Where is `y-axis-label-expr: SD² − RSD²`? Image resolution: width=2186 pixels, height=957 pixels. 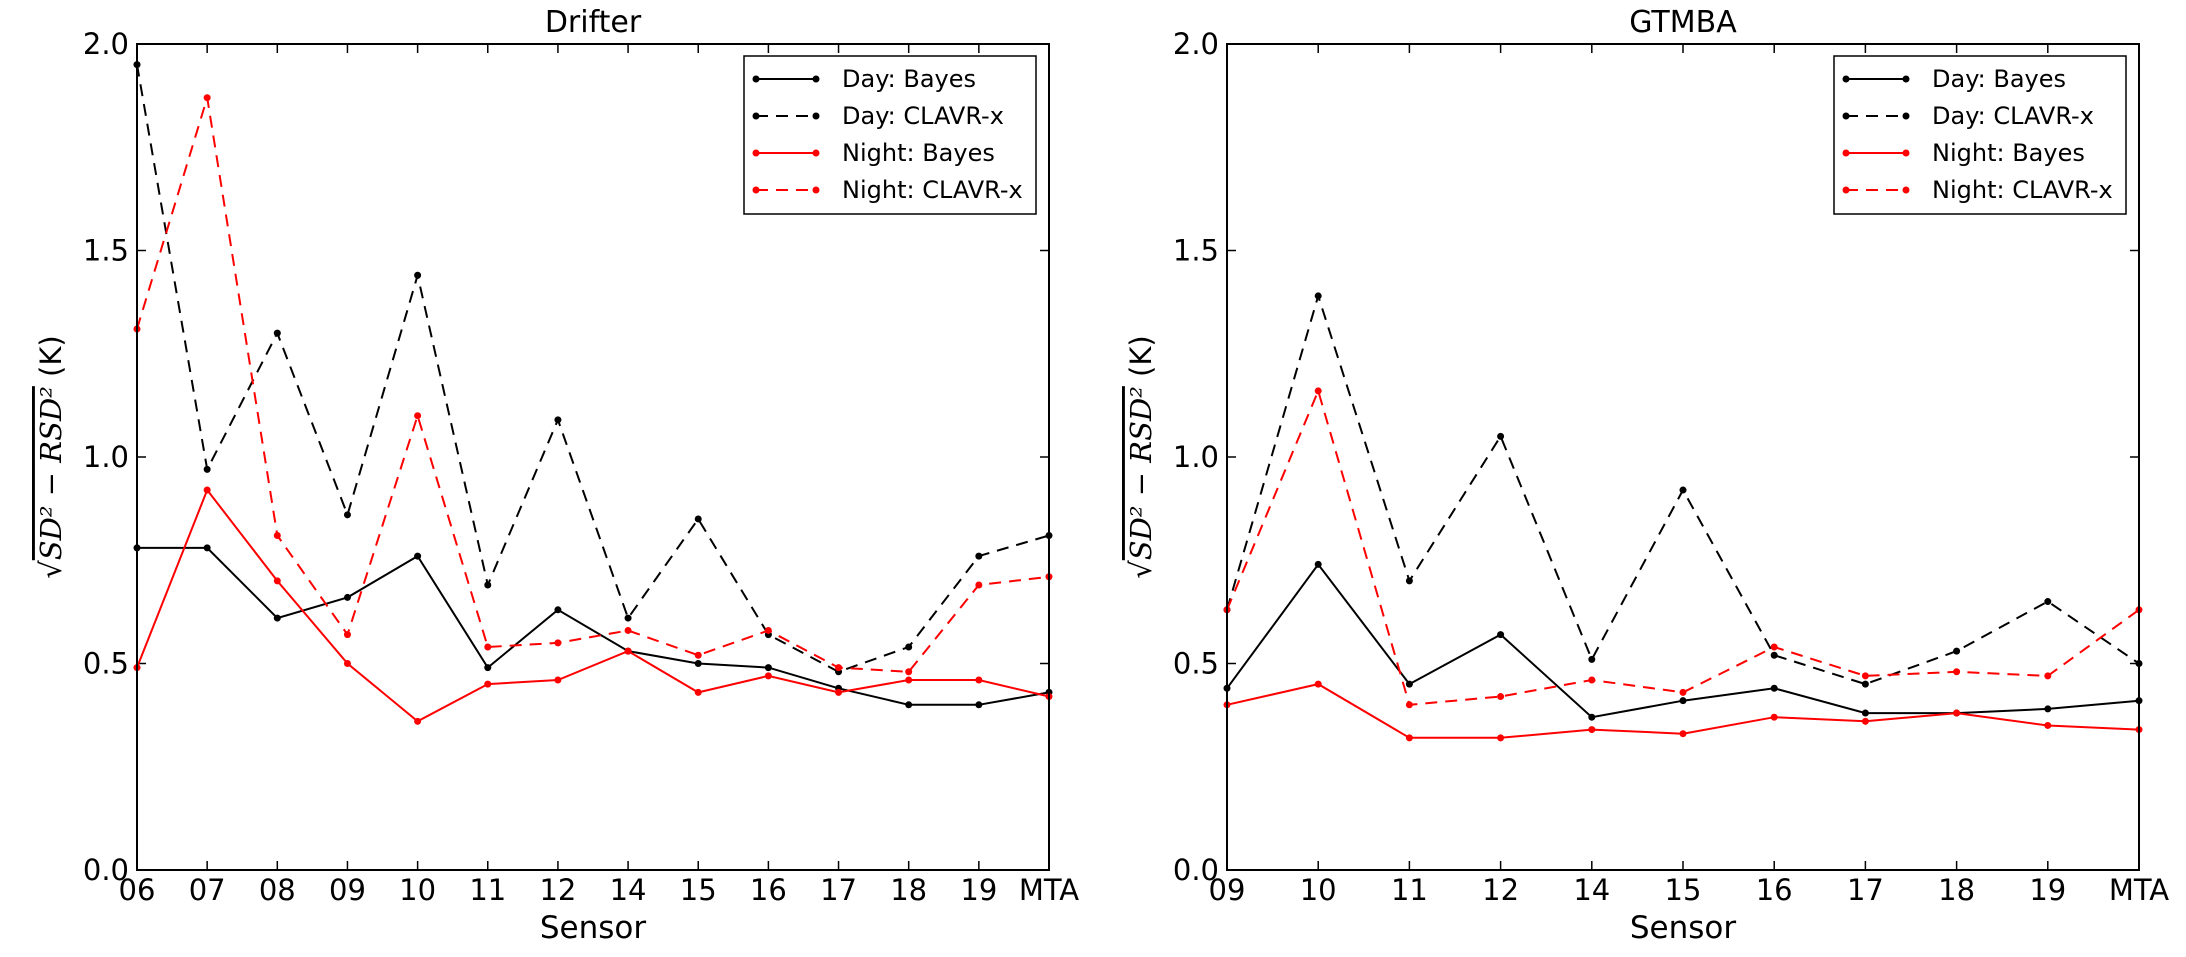
y-axis-label-expr: SD² − RSD² is located at coordinates (1141, 473).